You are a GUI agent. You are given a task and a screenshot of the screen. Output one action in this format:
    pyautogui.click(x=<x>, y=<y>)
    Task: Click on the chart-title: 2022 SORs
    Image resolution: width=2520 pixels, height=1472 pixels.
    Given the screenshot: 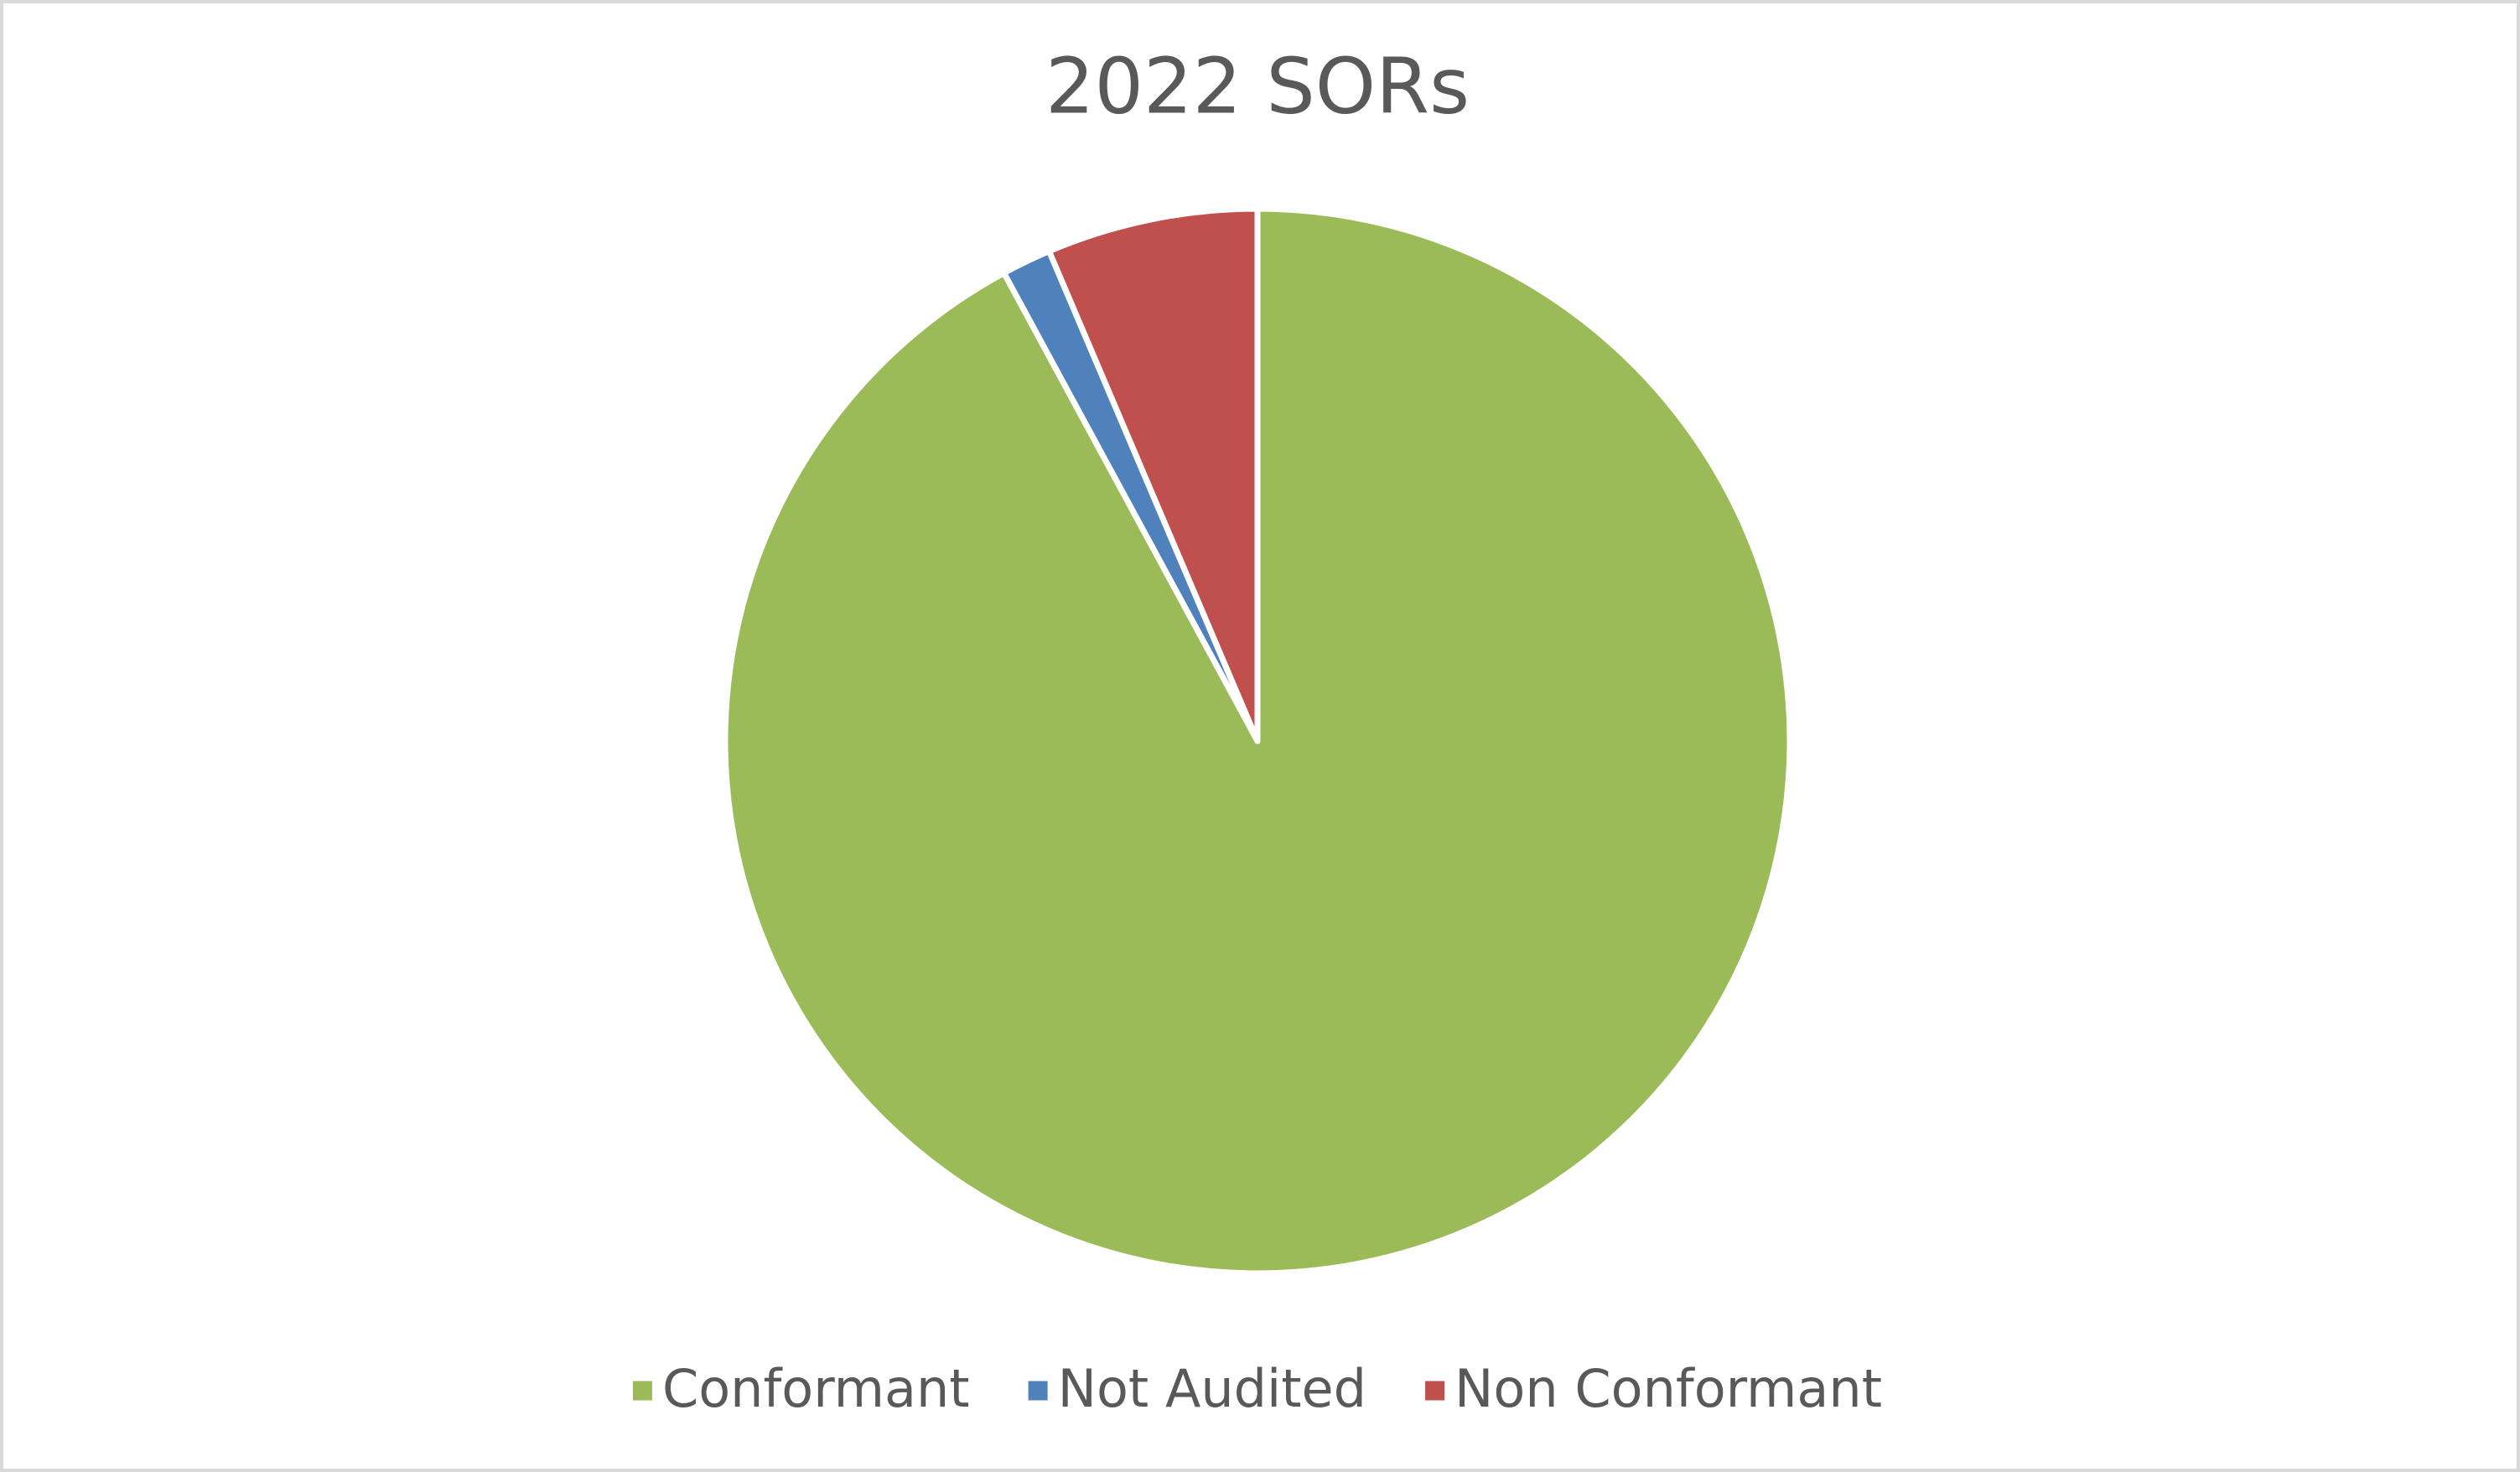 What is the action you would take?
    pyautogui.click(x=1257, y=86)
    